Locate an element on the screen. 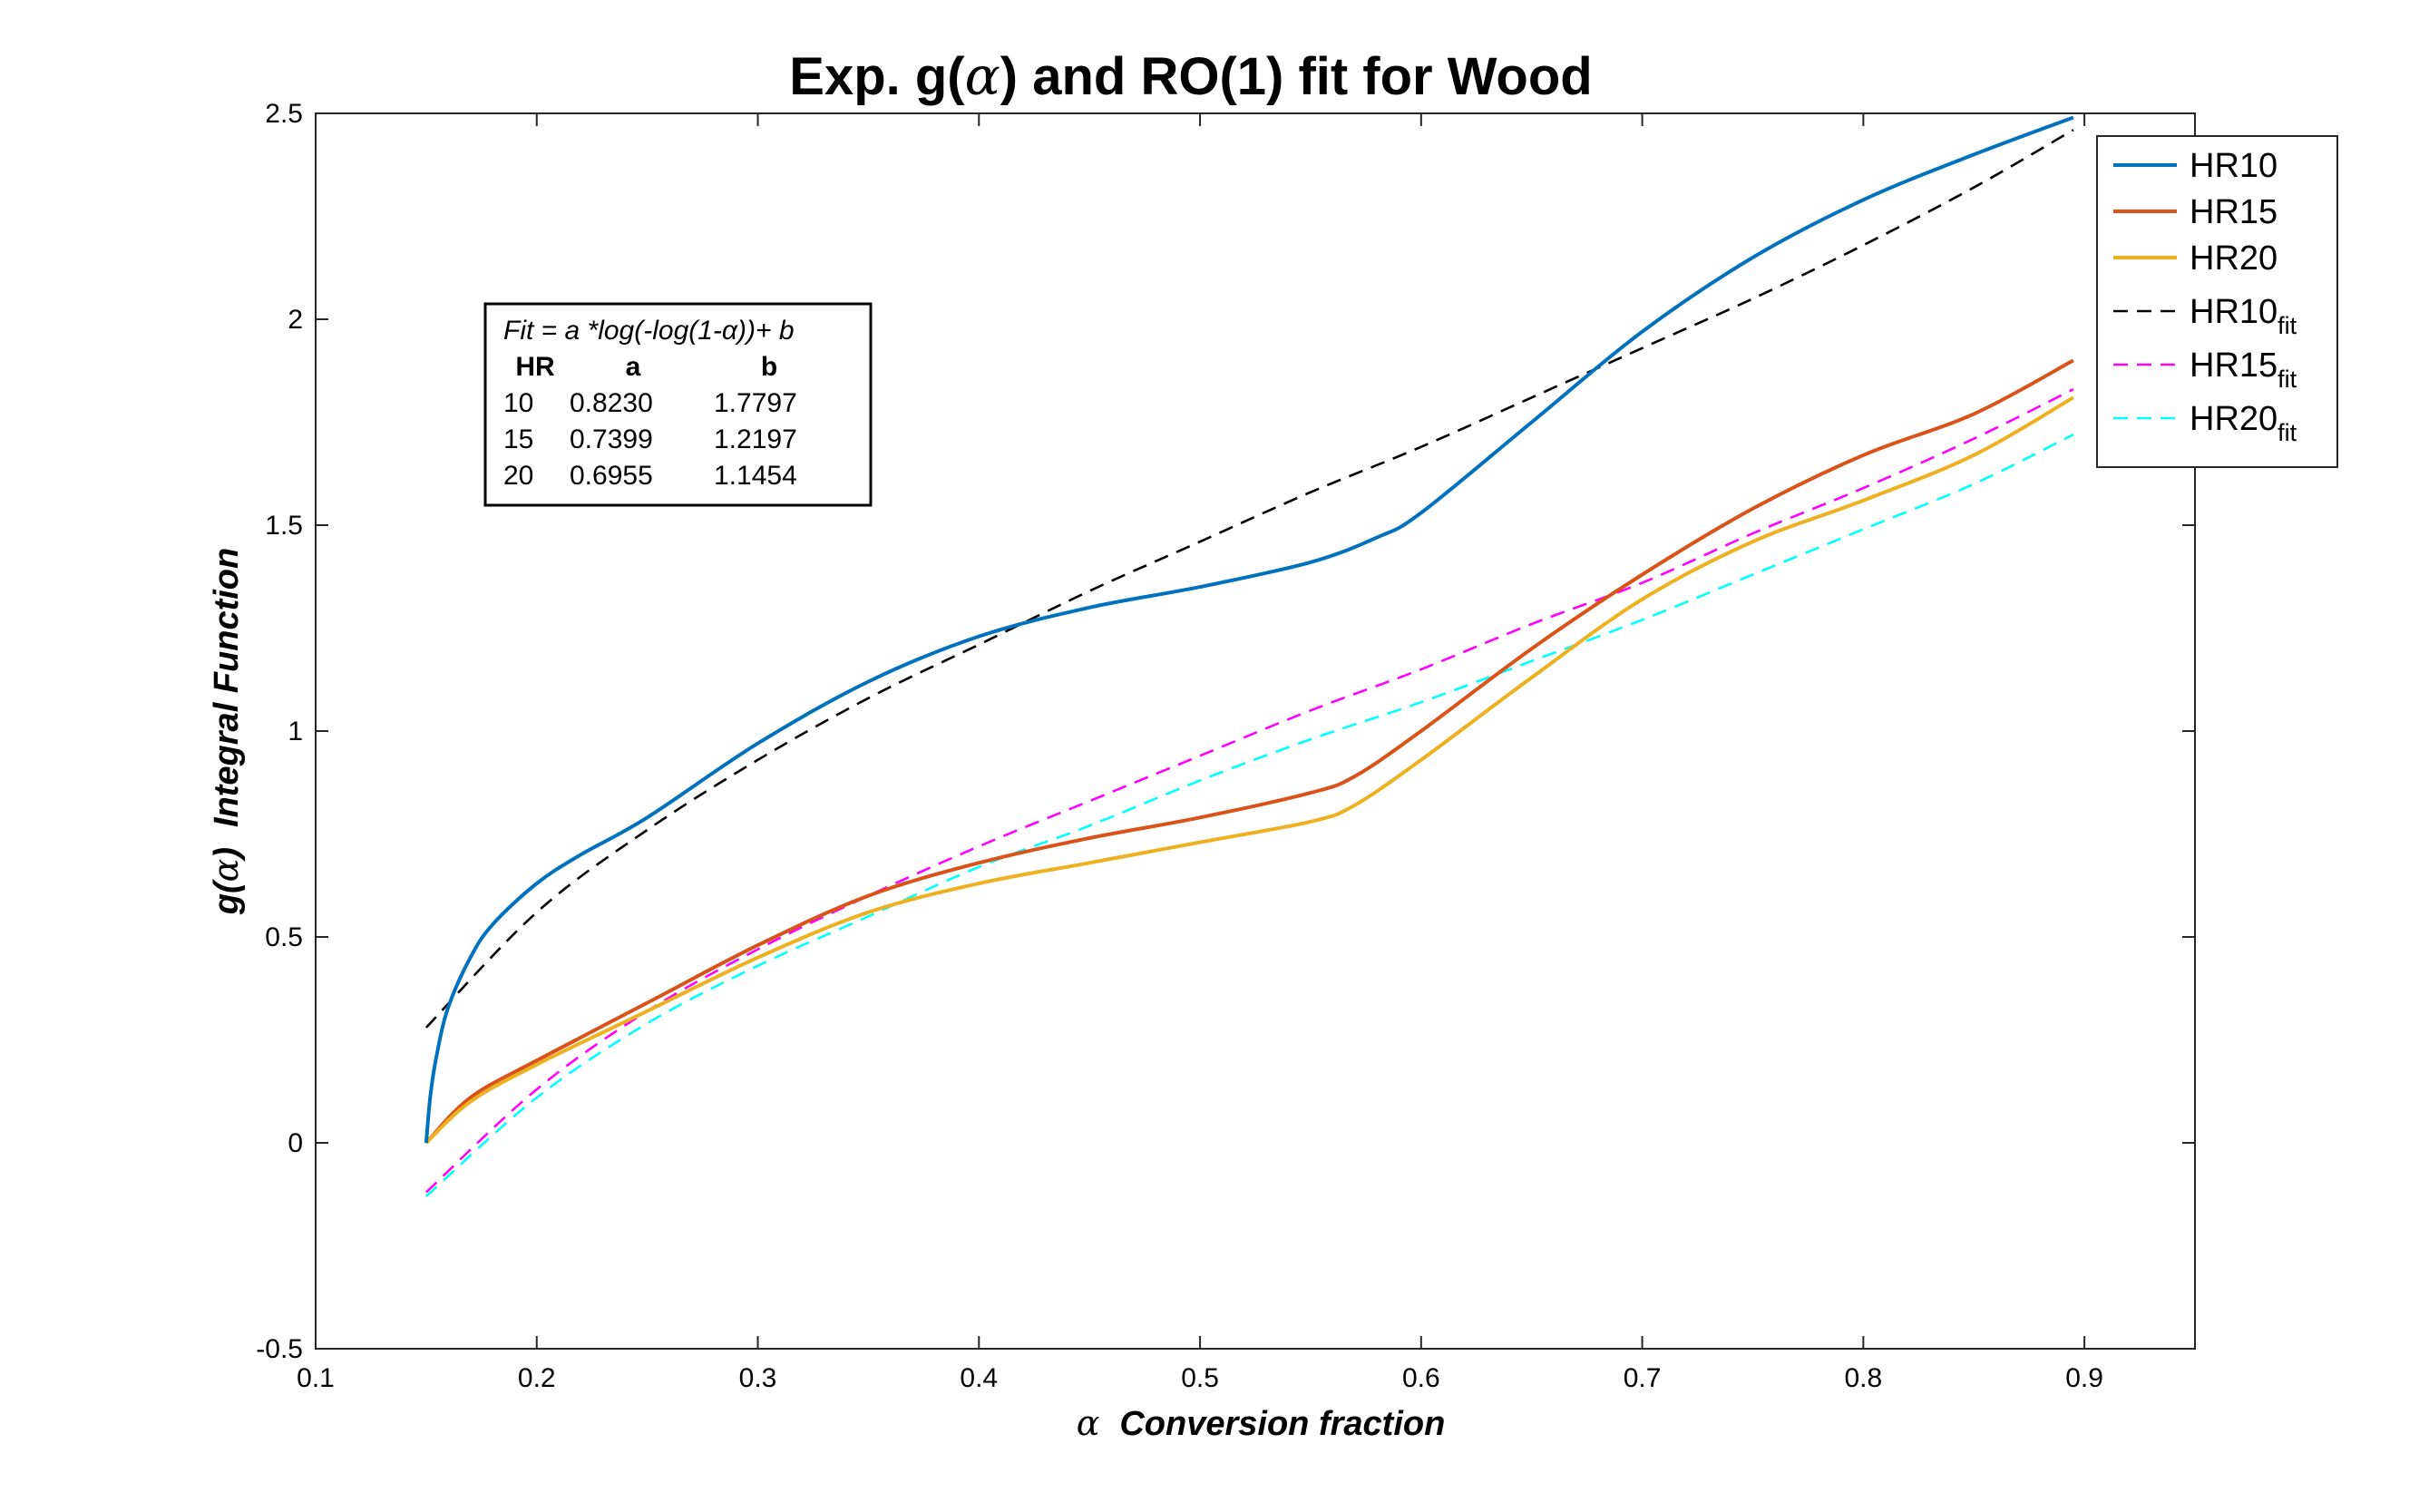  y-tick-label: 1 is located at coordinates (295, 731).